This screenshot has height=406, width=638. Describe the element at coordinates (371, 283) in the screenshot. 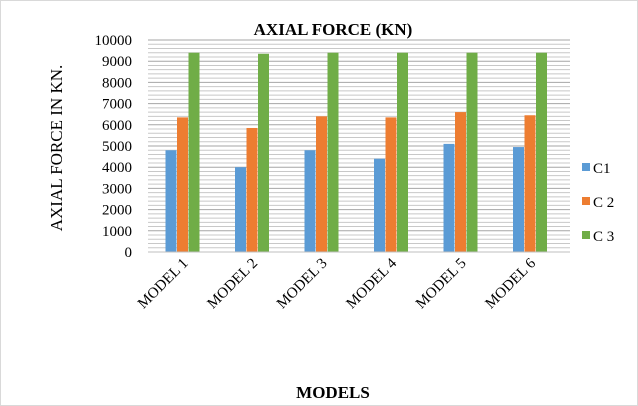

I see `x-tick-label: MODEL 4` at that location.